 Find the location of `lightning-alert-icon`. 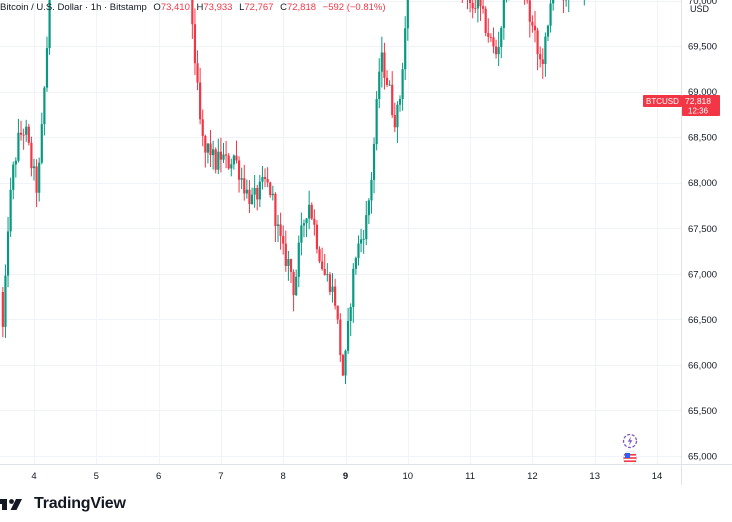

lightning-alert-icon is located at coordinates (630, 441).